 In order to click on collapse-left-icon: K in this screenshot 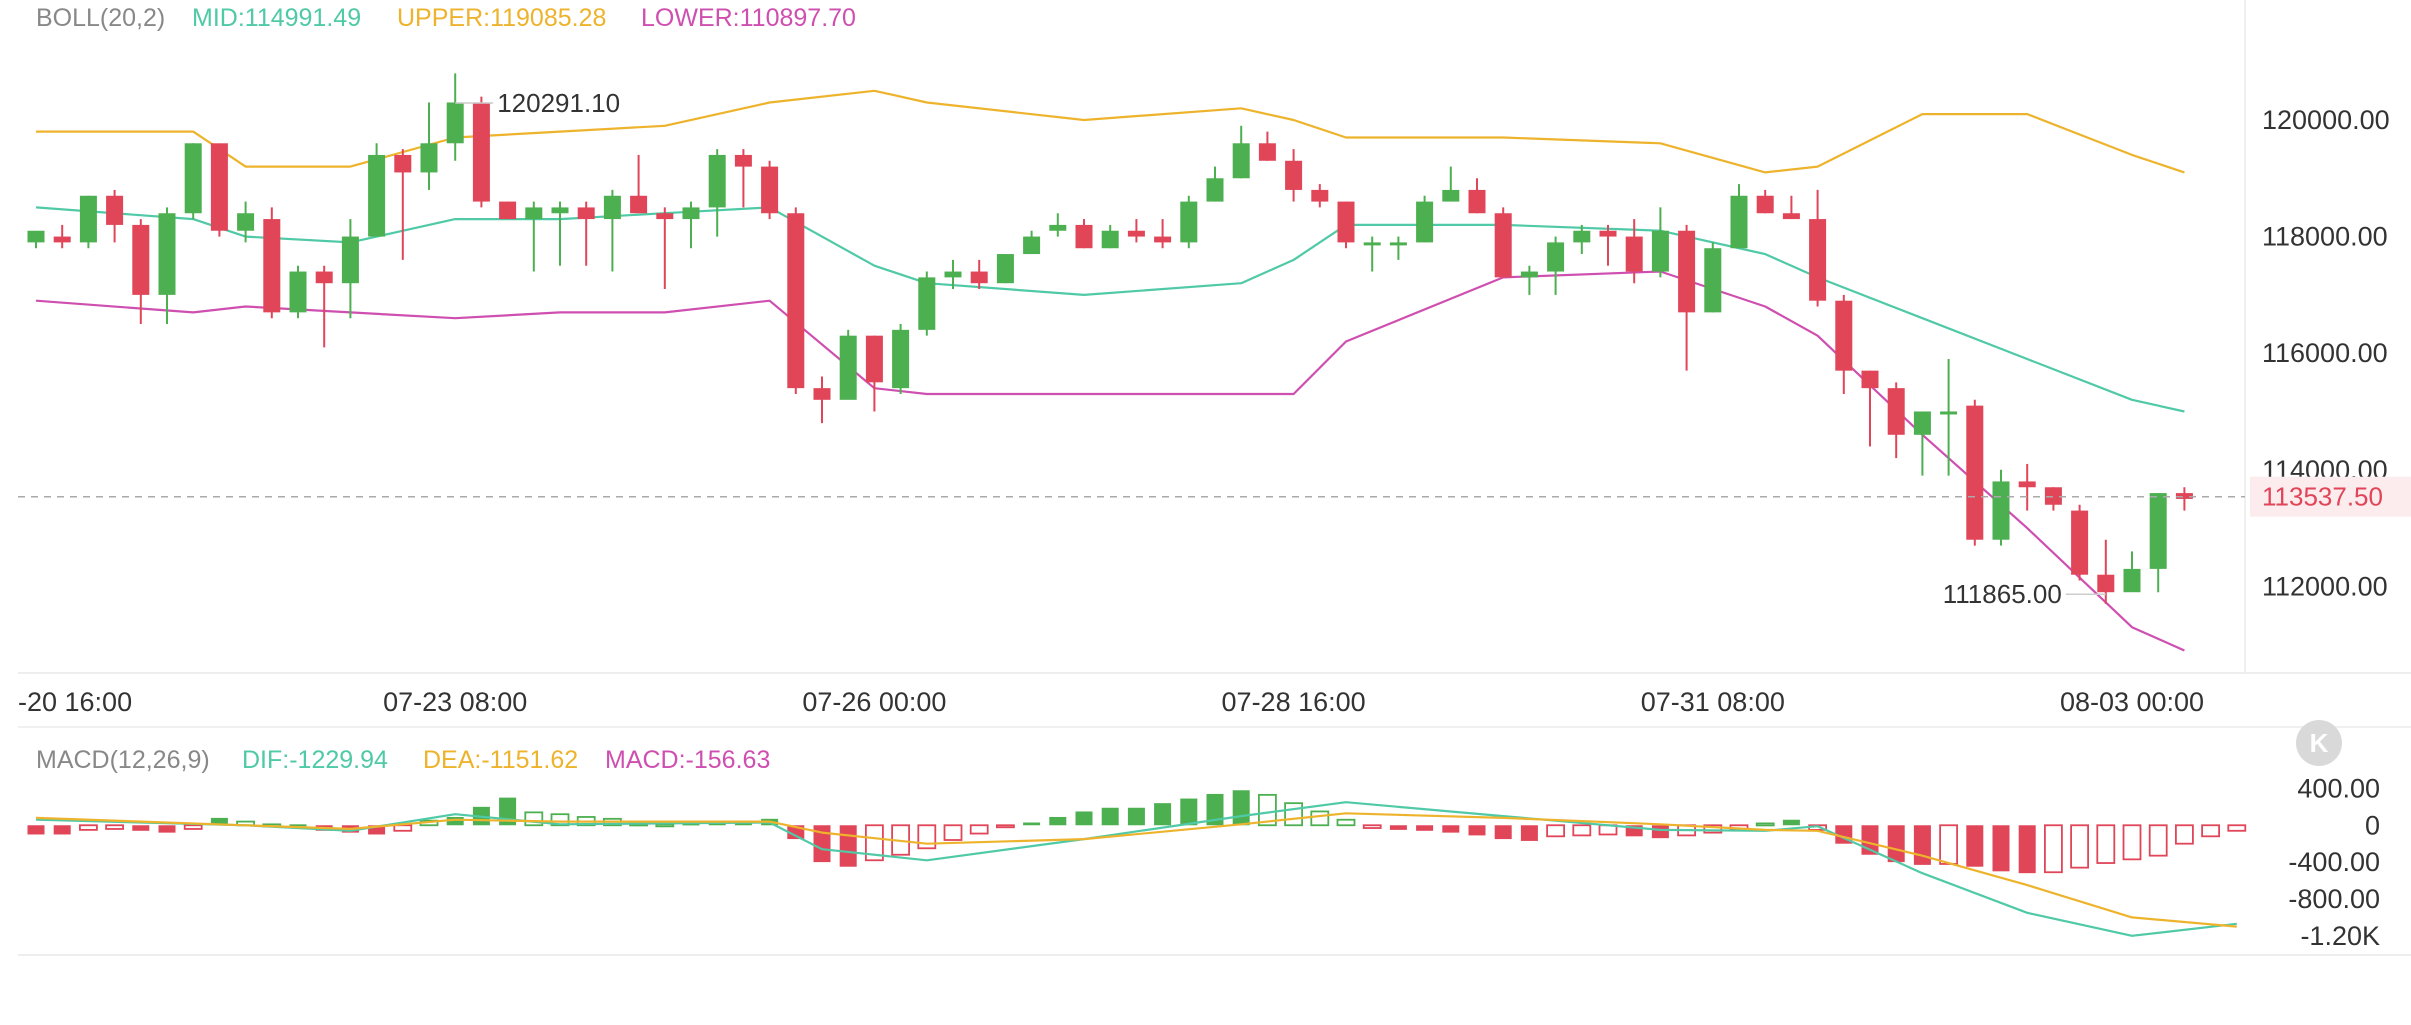, I will do `click(2319, 743)`.